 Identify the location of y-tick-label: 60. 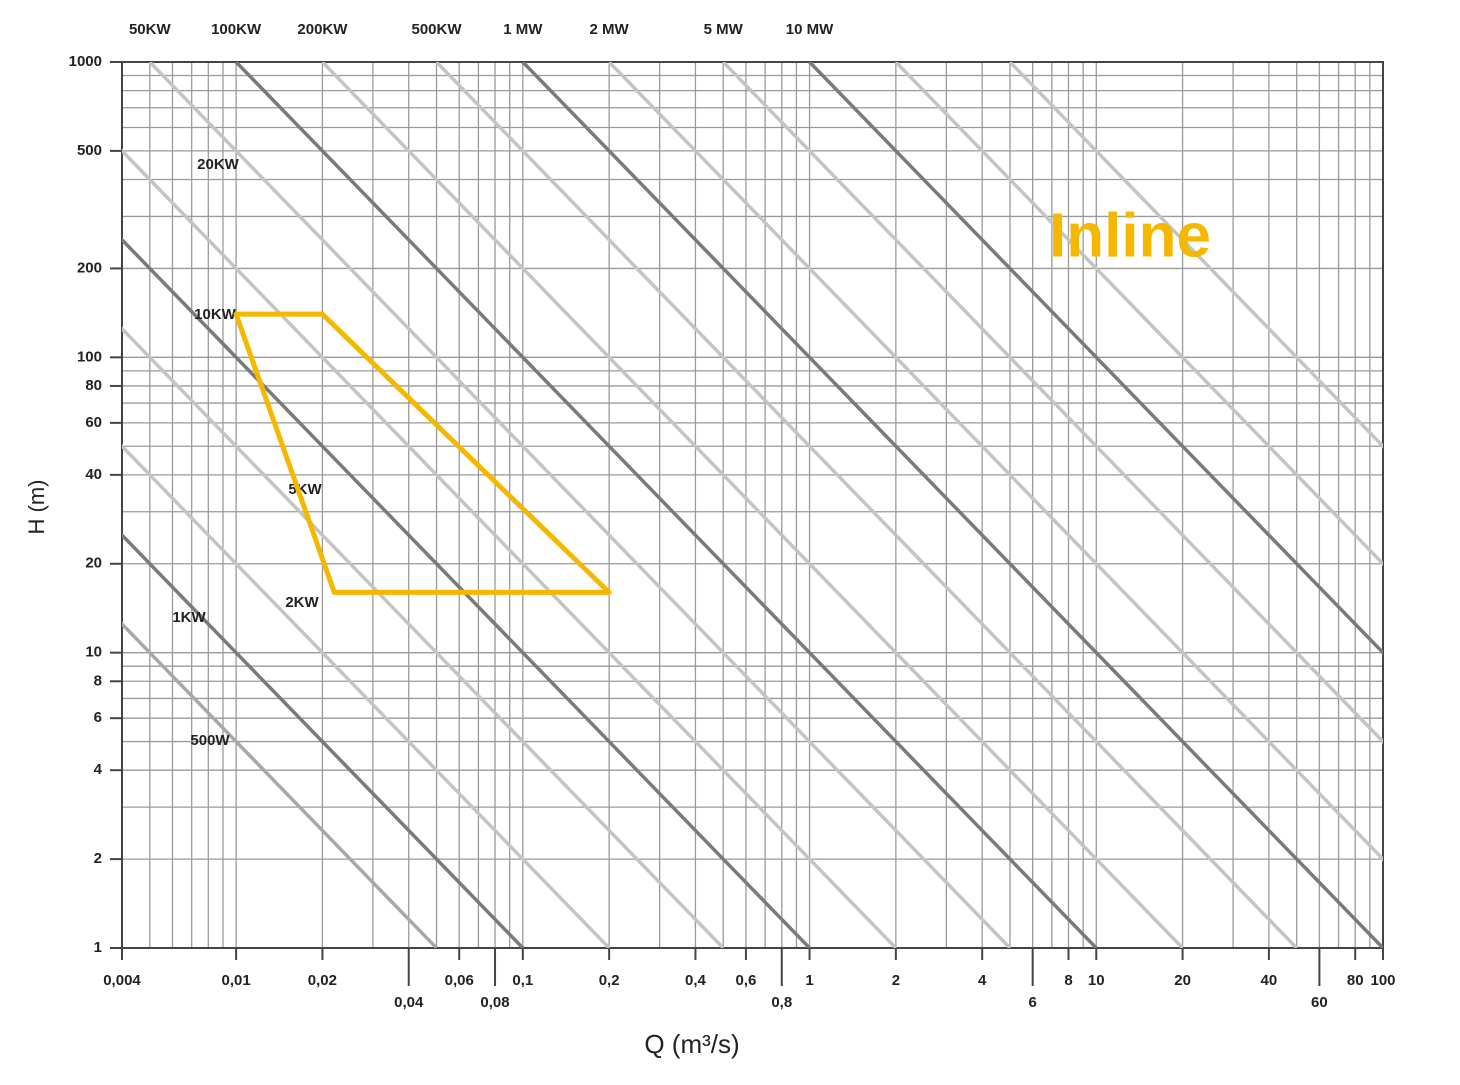
(93, 422).